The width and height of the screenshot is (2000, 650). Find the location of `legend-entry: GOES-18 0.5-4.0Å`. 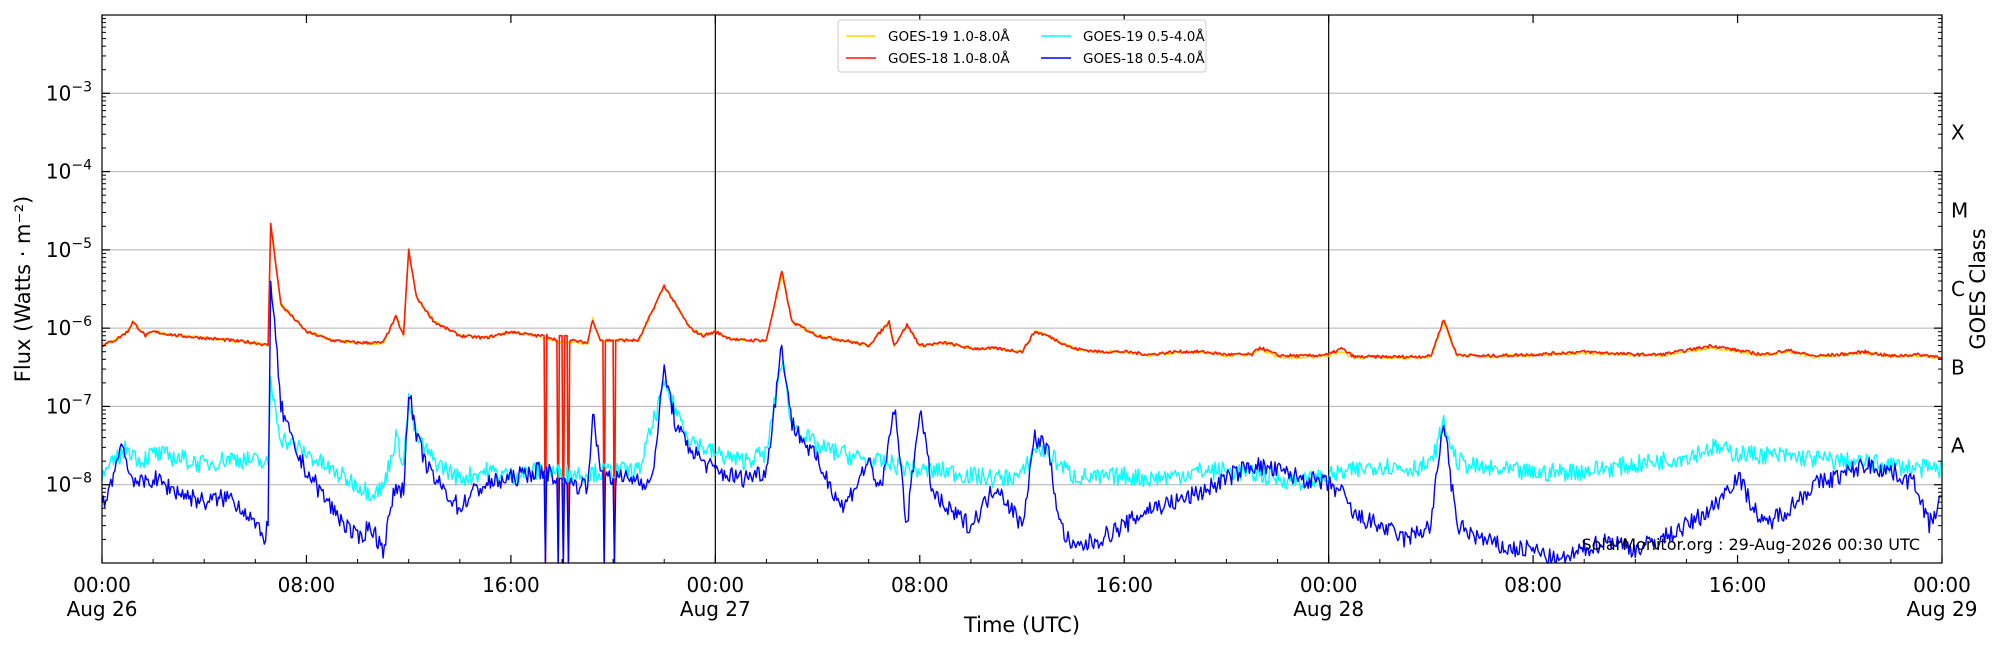

legend-entry: GOES-18 0.5-4.0Å is located at coordinates (1144, 58).